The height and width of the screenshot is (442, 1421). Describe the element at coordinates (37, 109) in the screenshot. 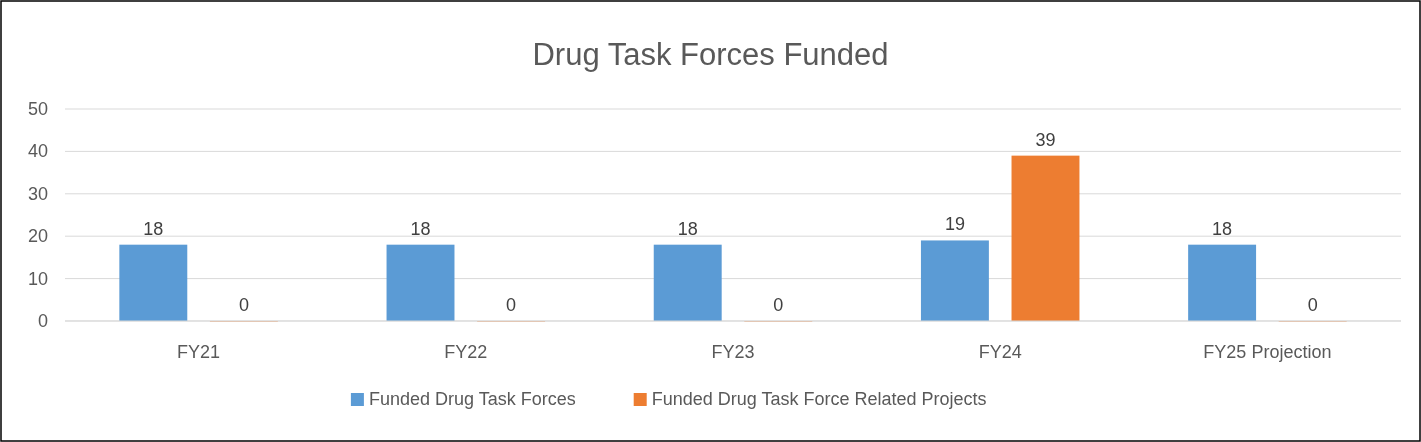

I see `y-tick-label: 50` at that location.